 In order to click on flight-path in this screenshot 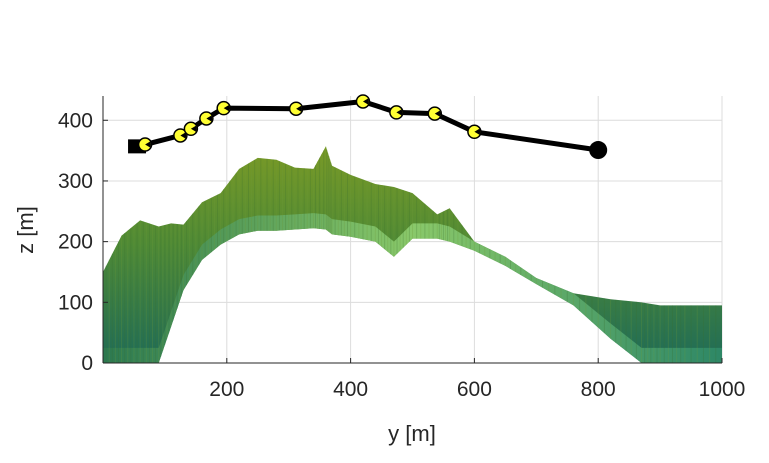, I will do `click(368, 127)`.